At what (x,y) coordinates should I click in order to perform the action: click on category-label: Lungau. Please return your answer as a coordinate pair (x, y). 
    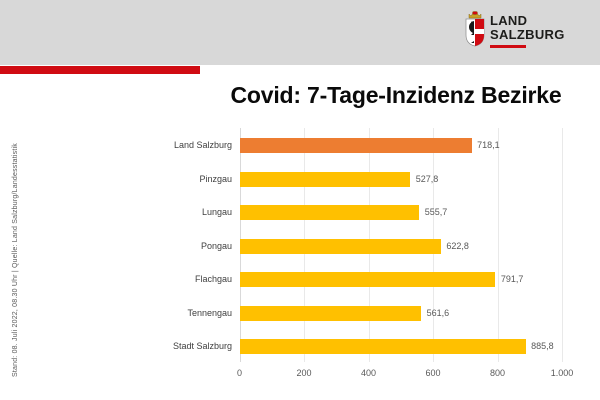
    Looking at the image, I should click on (216, 212).